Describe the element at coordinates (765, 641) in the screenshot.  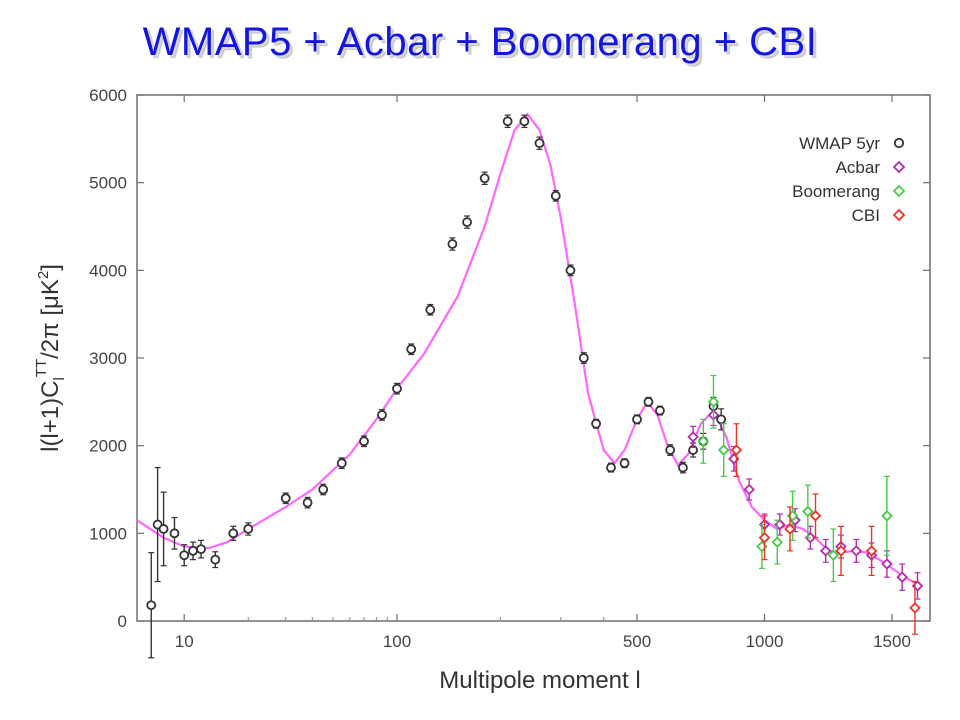
I see `x-tick-label-3: 1000` at that location.